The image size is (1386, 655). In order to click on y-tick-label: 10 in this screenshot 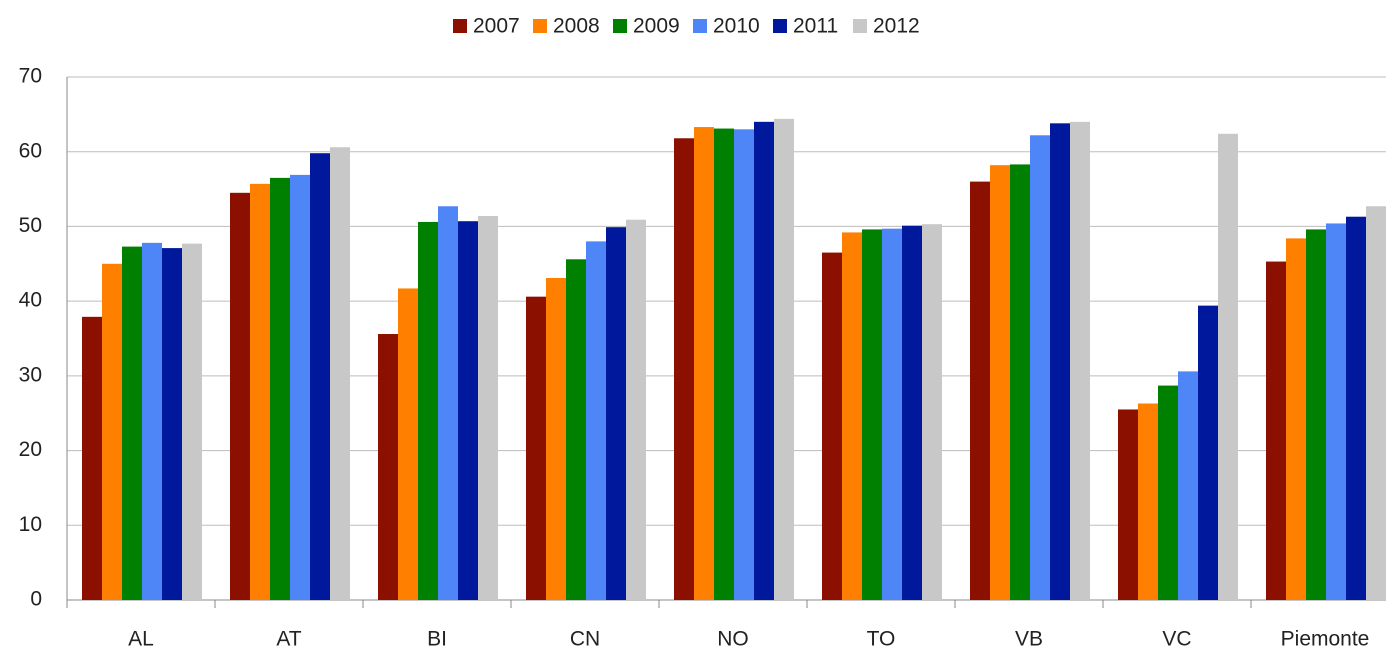, I will do `click(30, 524)`.